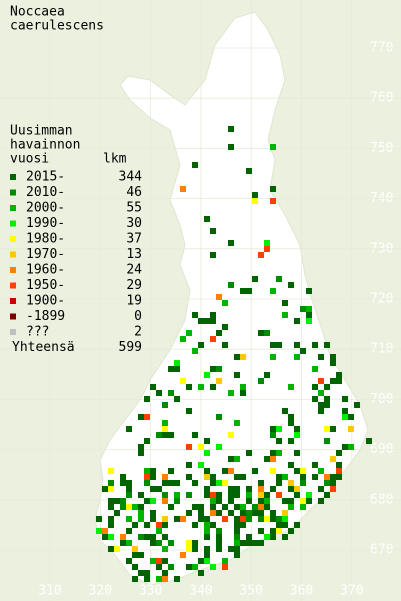  What do you see at coordinates (45, 223) in the screenshot?
I see `legend-label: 1990-` at bounding box center [45, 223].